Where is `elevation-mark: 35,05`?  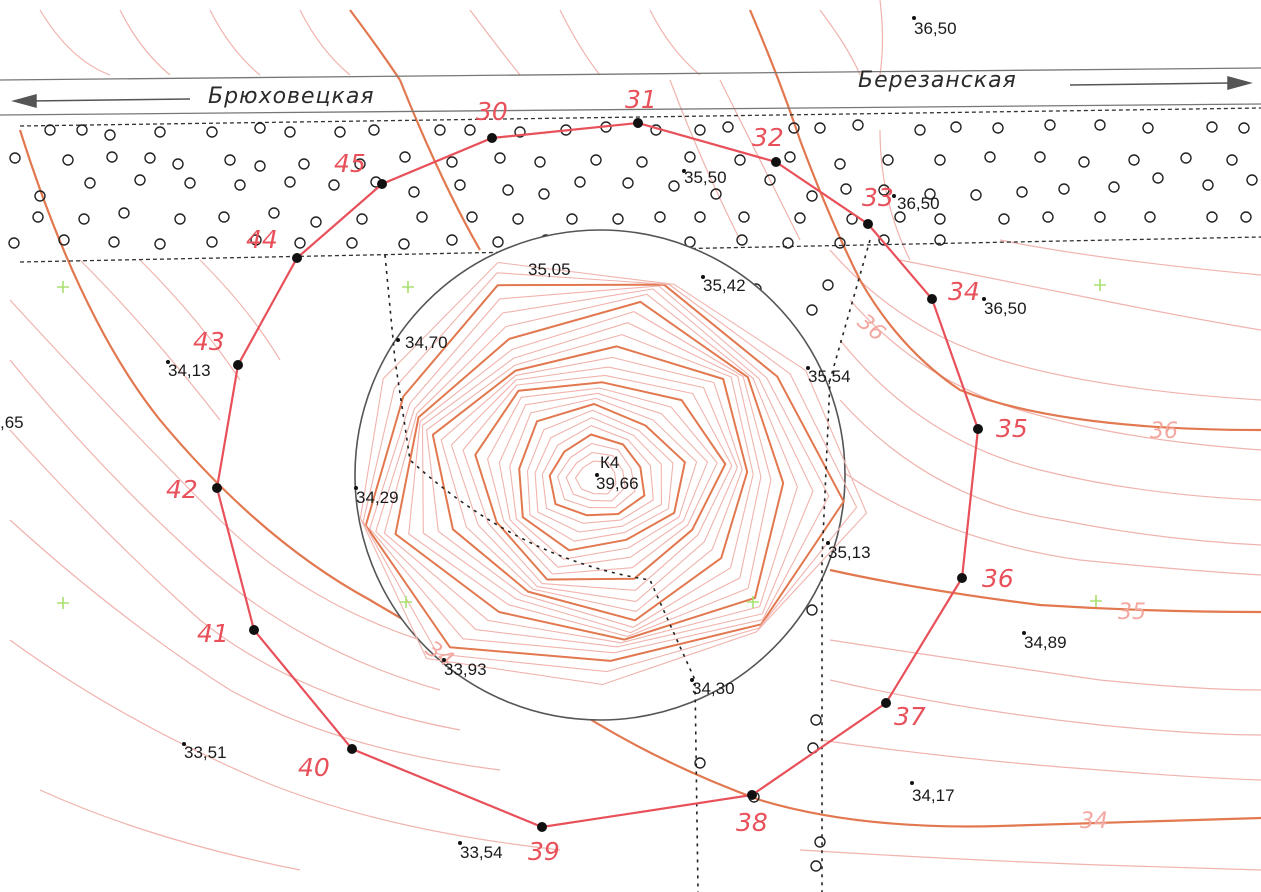 elevation-mark: 35,05 is located at coordinates (549, 269).